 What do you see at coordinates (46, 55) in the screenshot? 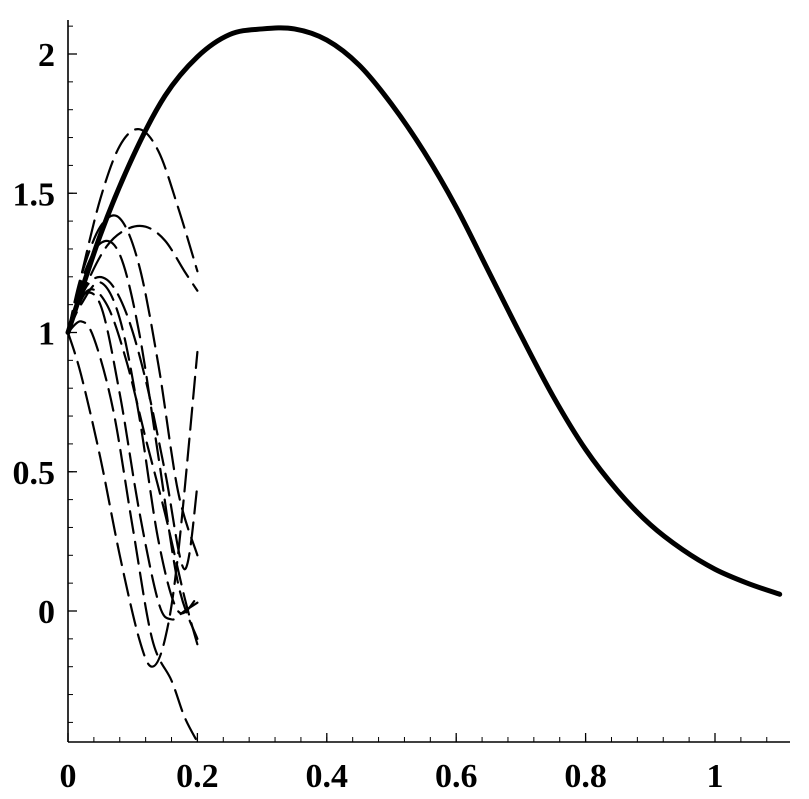
I see `y-tick-label: 2` at bounding box center [46, 55].